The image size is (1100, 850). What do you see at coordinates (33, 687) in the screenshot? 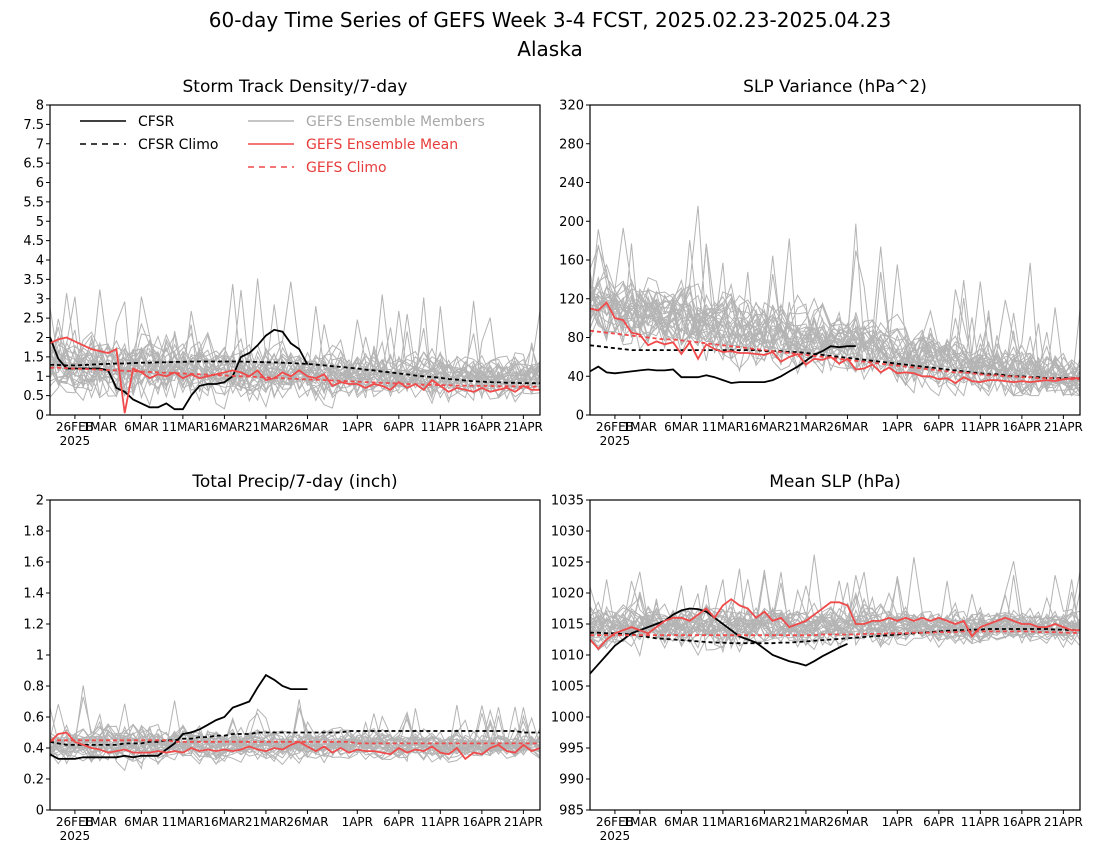
I see `y-tick-label: 0.8` at bounding box center [33, 687].